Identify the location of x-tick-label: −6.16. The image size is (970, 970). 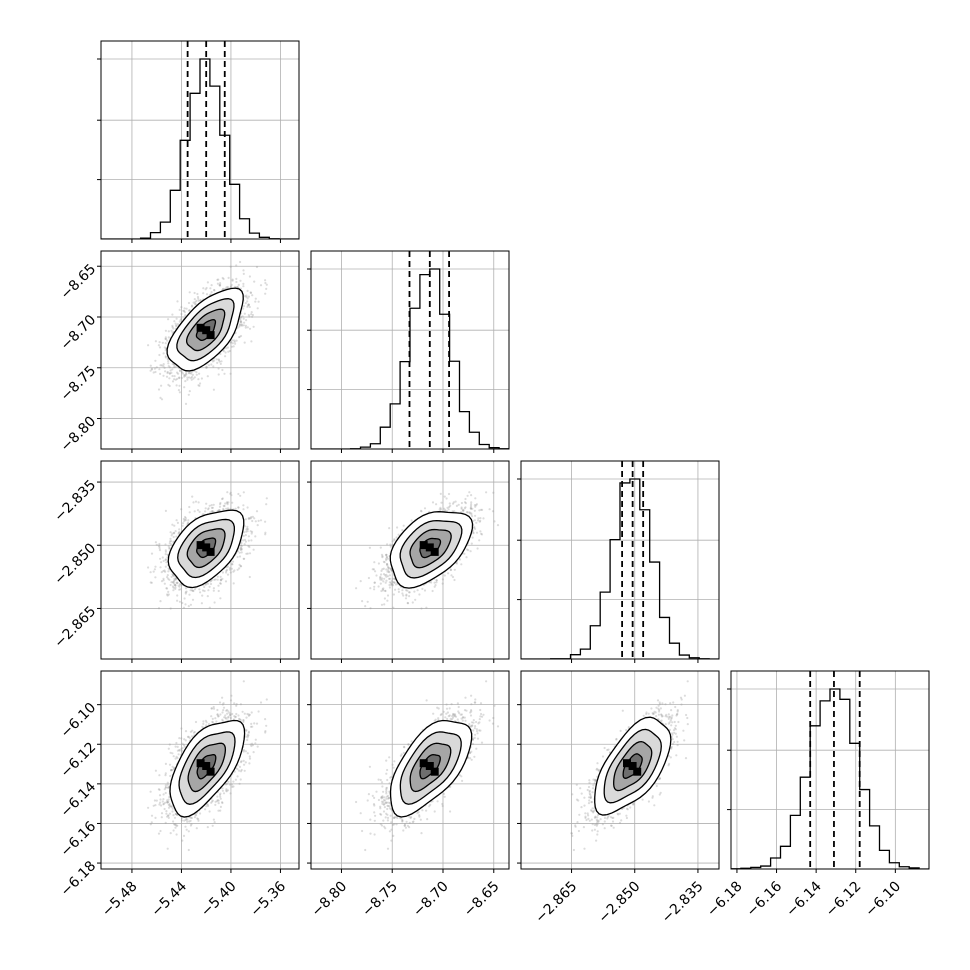
(765, 899).